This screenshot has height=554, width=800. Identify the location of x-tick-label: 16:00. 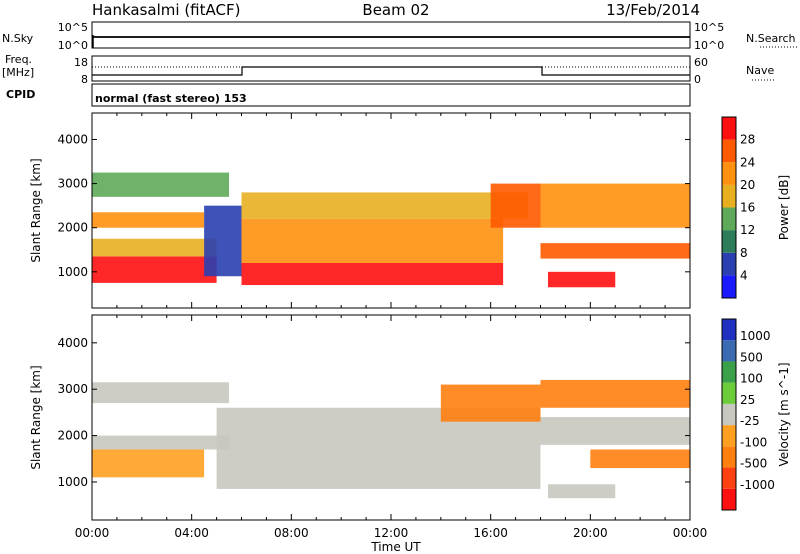
(490, 533).